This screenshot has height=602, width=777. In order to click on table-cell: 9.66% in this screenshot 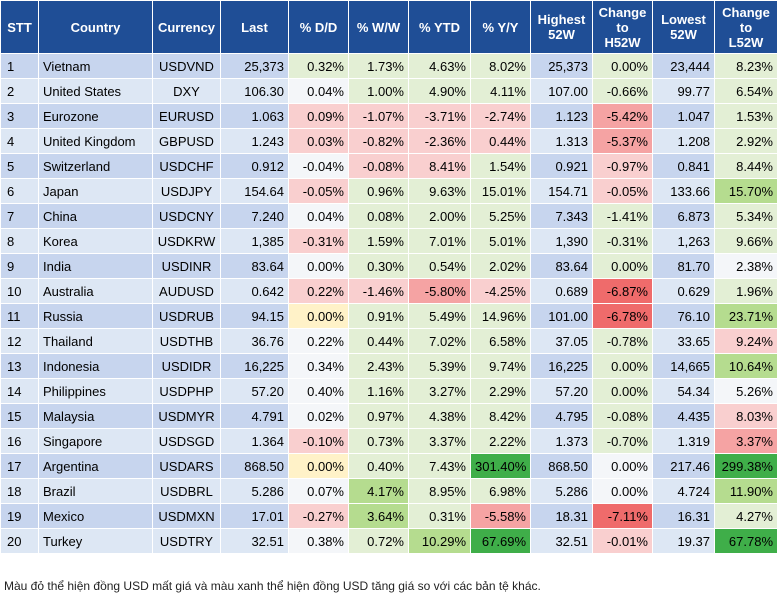, I will do `click(745, 241)`.